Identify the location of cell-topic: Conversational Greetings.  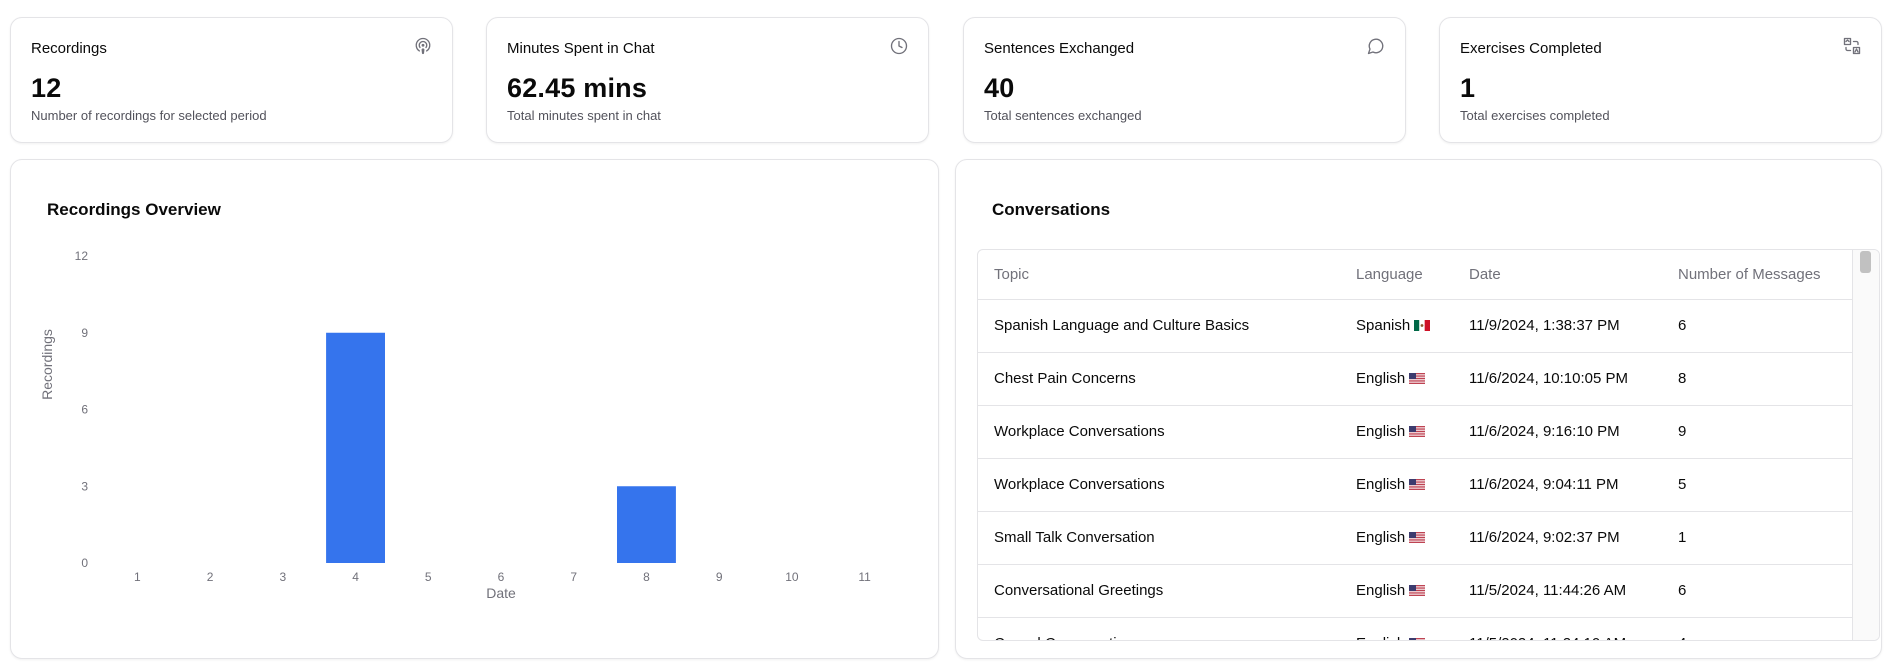
(1159, 591).